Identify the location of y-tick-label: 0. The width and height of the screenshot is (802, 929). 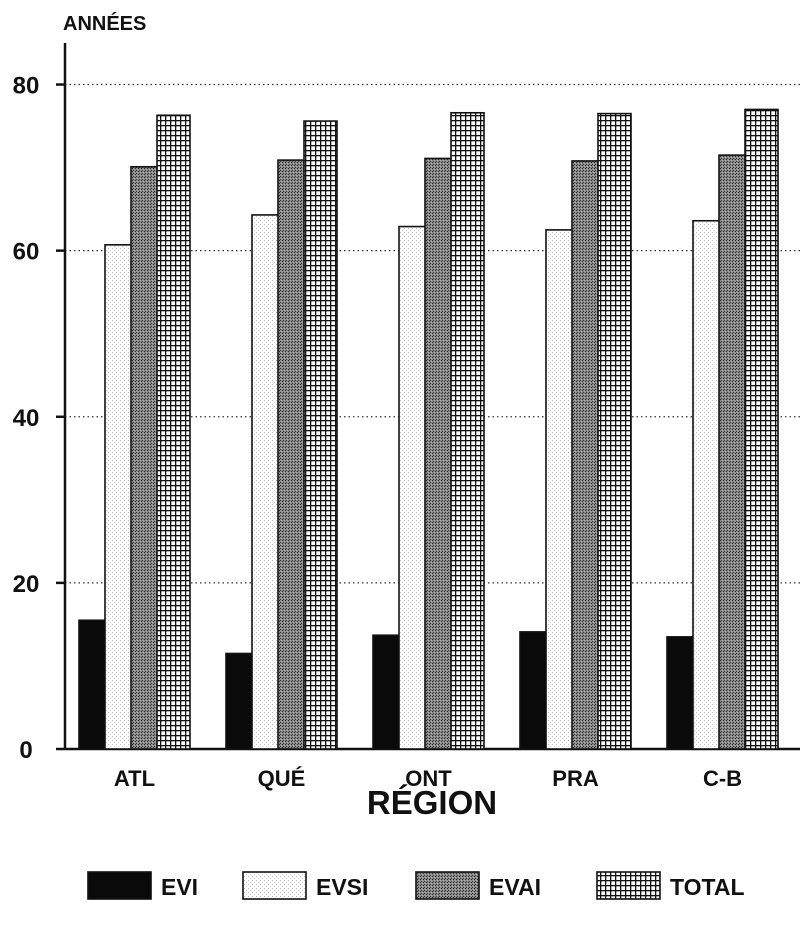
(25, 750).